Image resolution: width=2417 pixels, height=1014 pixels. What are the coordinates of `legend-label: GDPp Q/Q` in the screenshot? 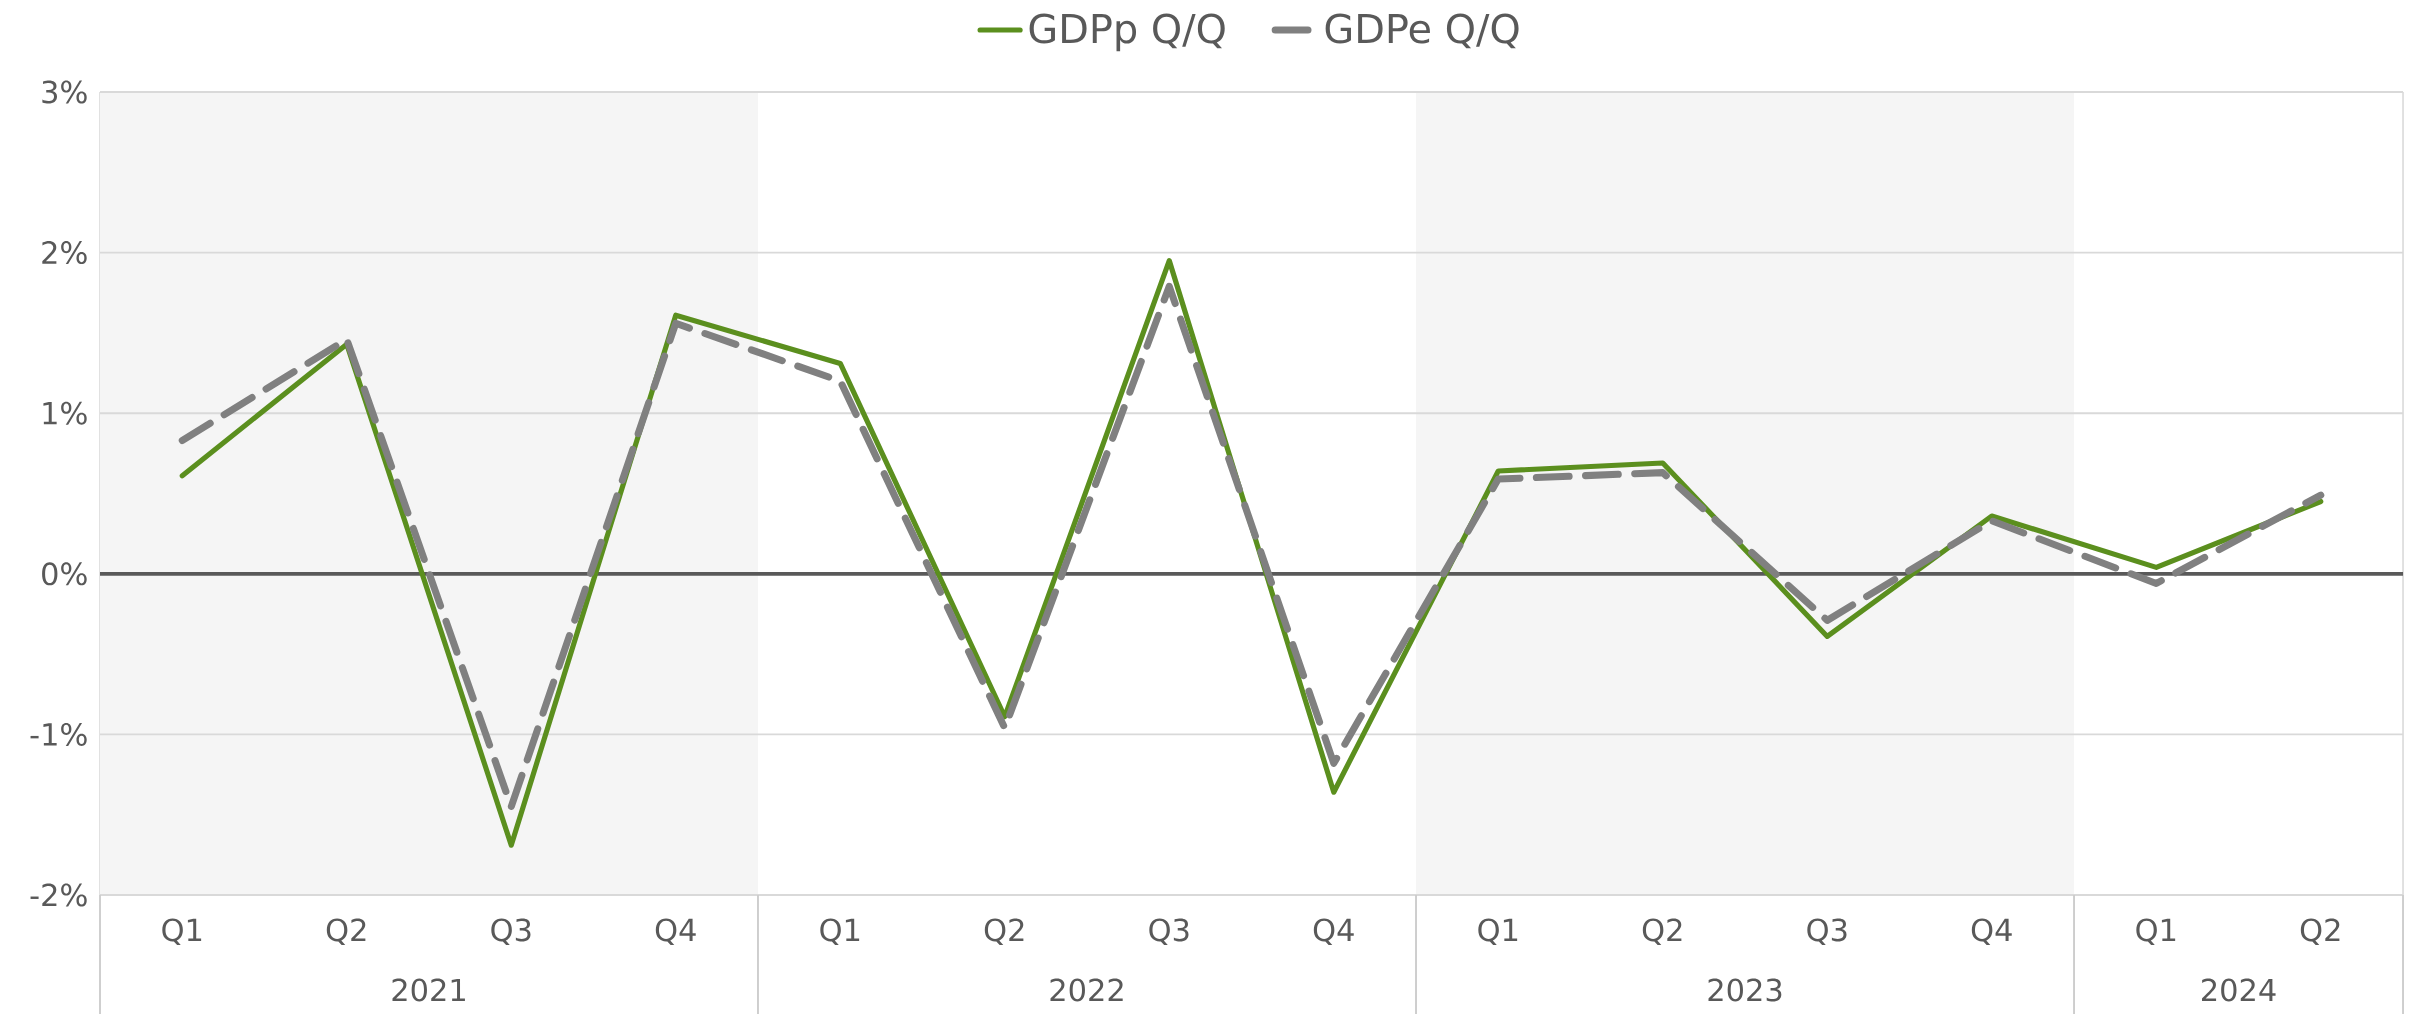 It's located at (1127, 32).